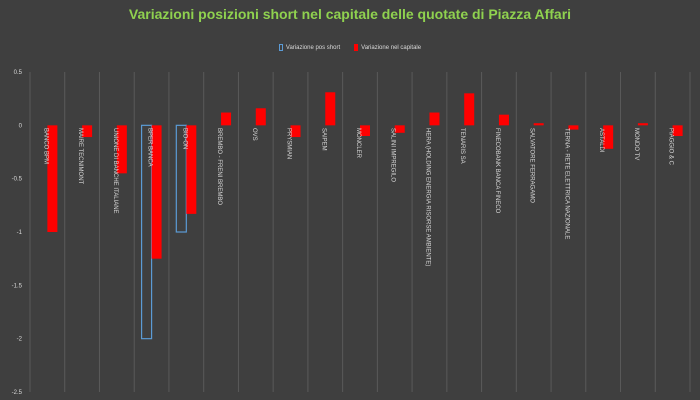 This screenshot has height=400, width=700. Describe the element at coordinates (566, 183) in the screenshot. I see `category-label: TERNA - RETE ELETTRICA NAZIONALE` at that location.